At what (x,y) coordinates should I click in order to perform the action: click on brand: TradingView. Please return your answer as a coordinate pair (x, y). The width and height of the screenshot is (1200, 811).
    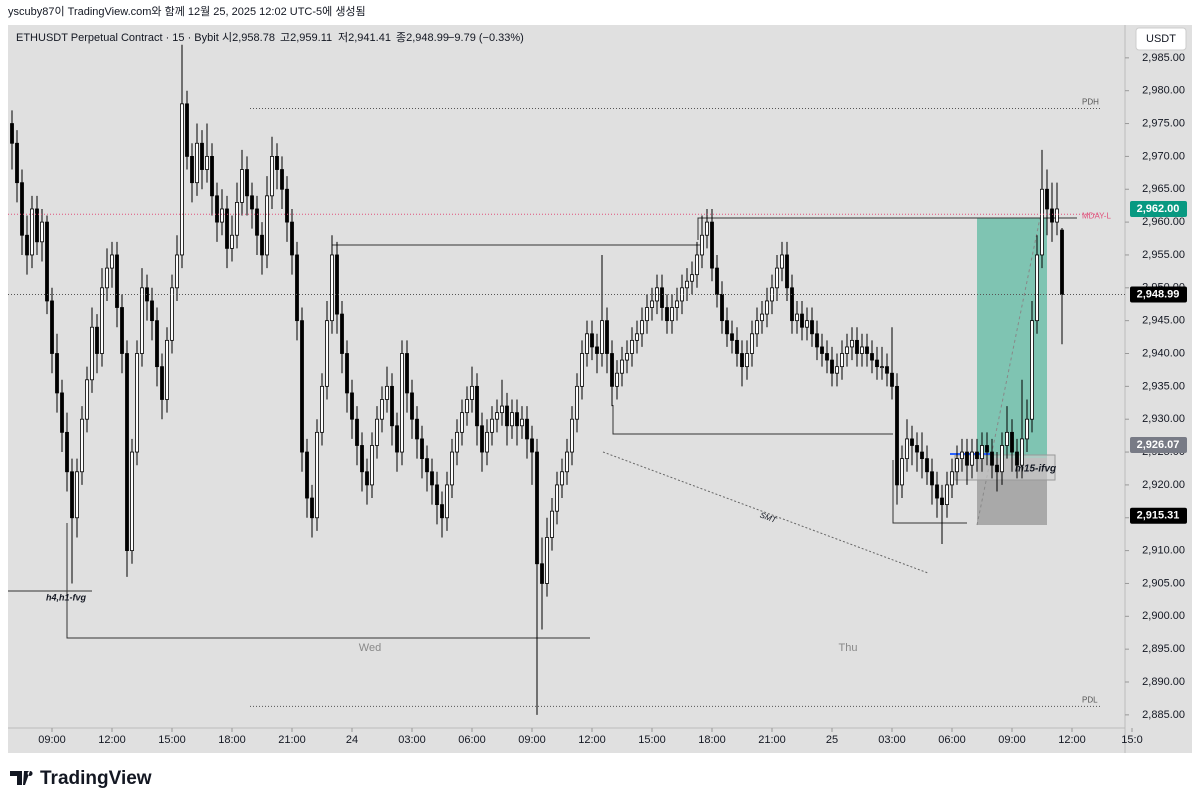
    Looking at the image, I should click on (96, 778).